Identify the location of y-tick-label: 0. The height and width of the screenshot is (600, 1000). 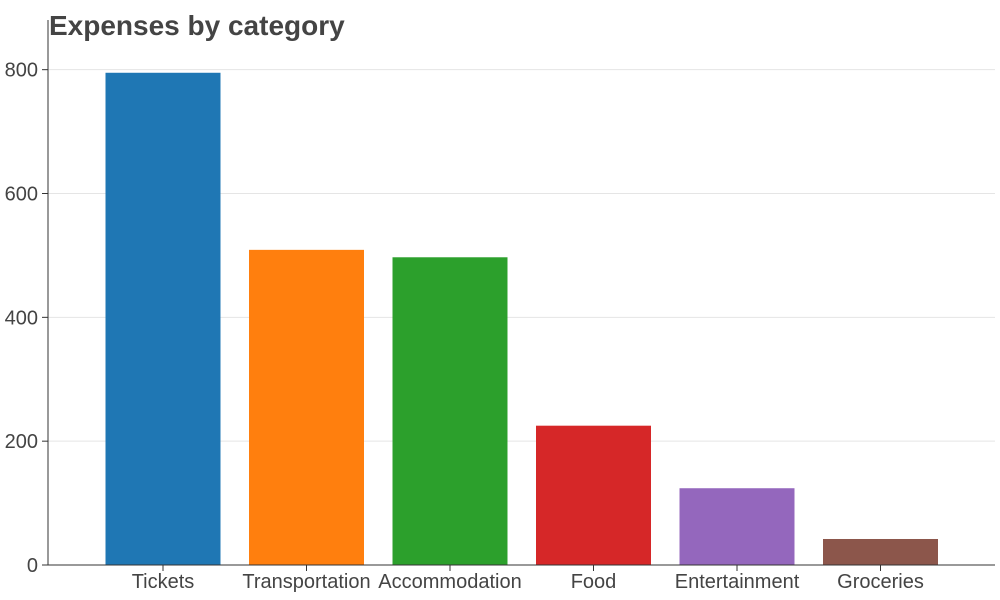
(32, 566).